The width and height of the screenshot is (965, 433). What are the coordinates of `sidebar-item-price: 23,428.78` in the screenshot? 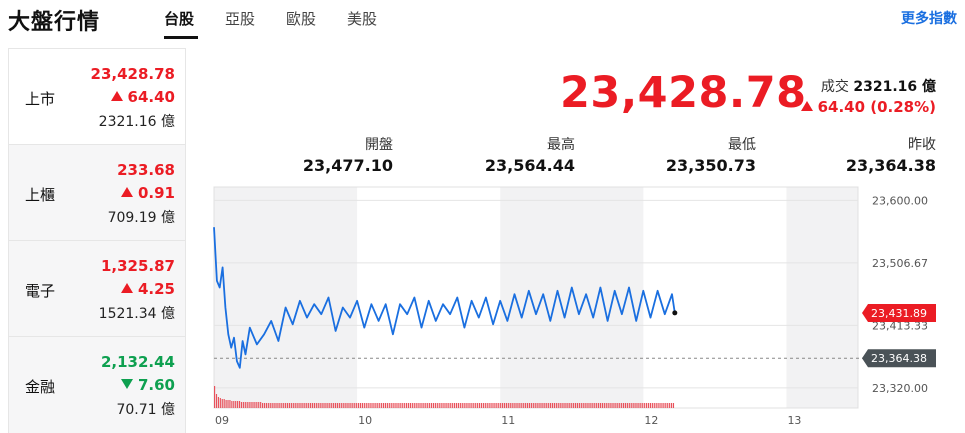 It's located at (132, 74).